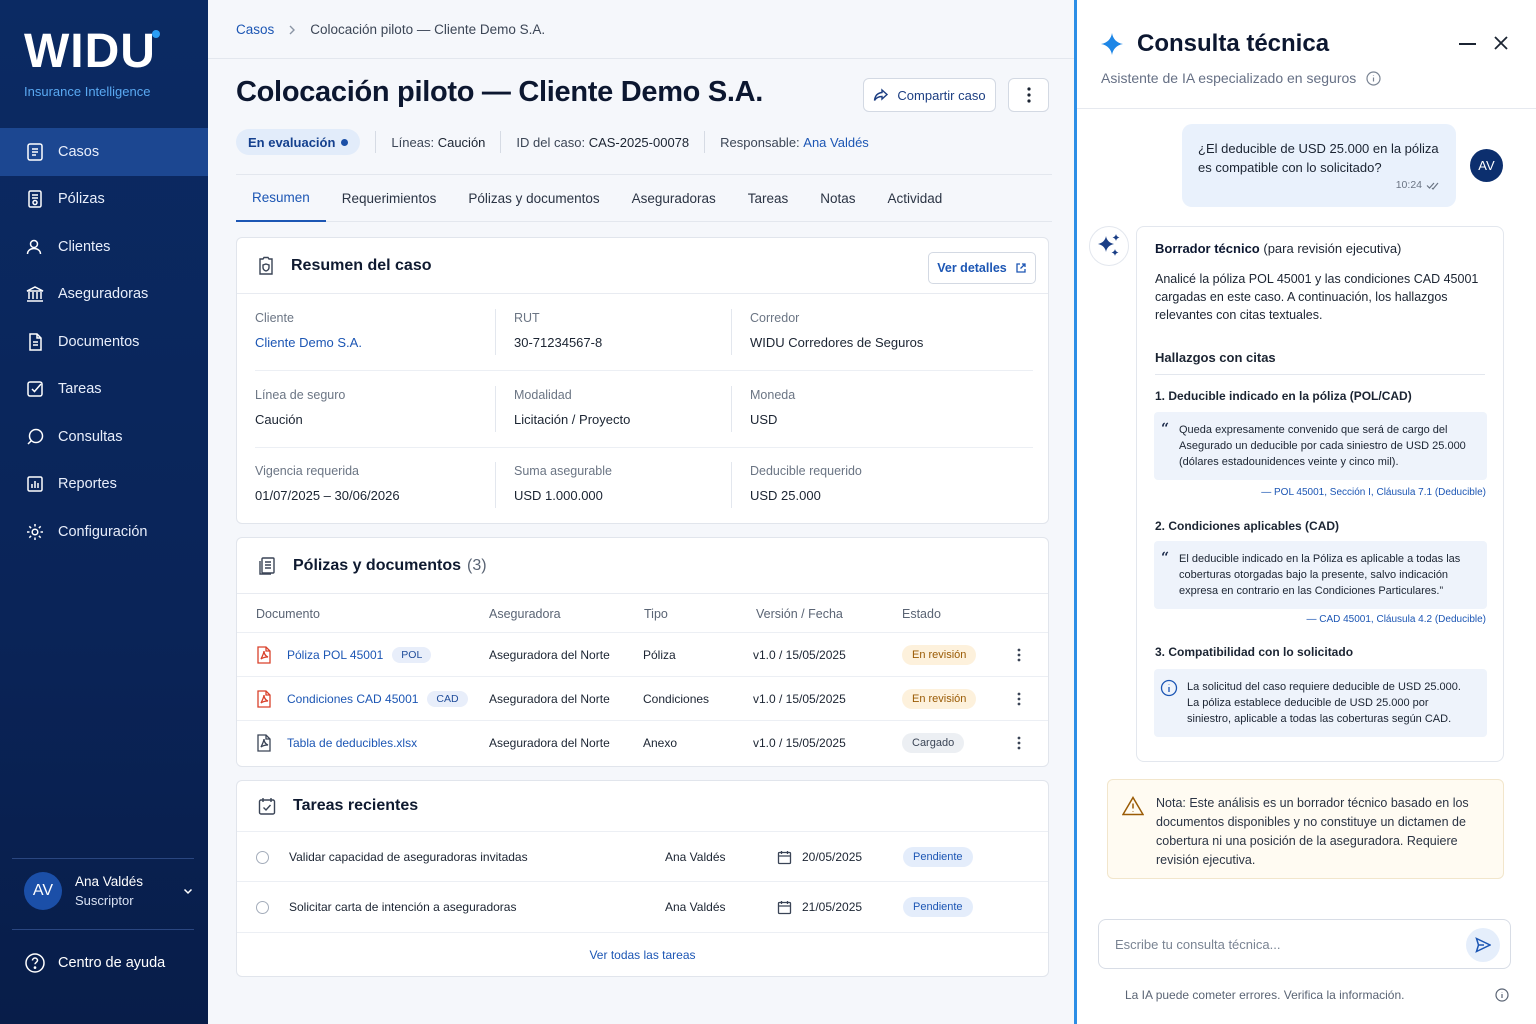 The height and width of the screenshot is (1024, 1536). I want to click on card-header: Pólizas y documentos (3), so click(642, 566).